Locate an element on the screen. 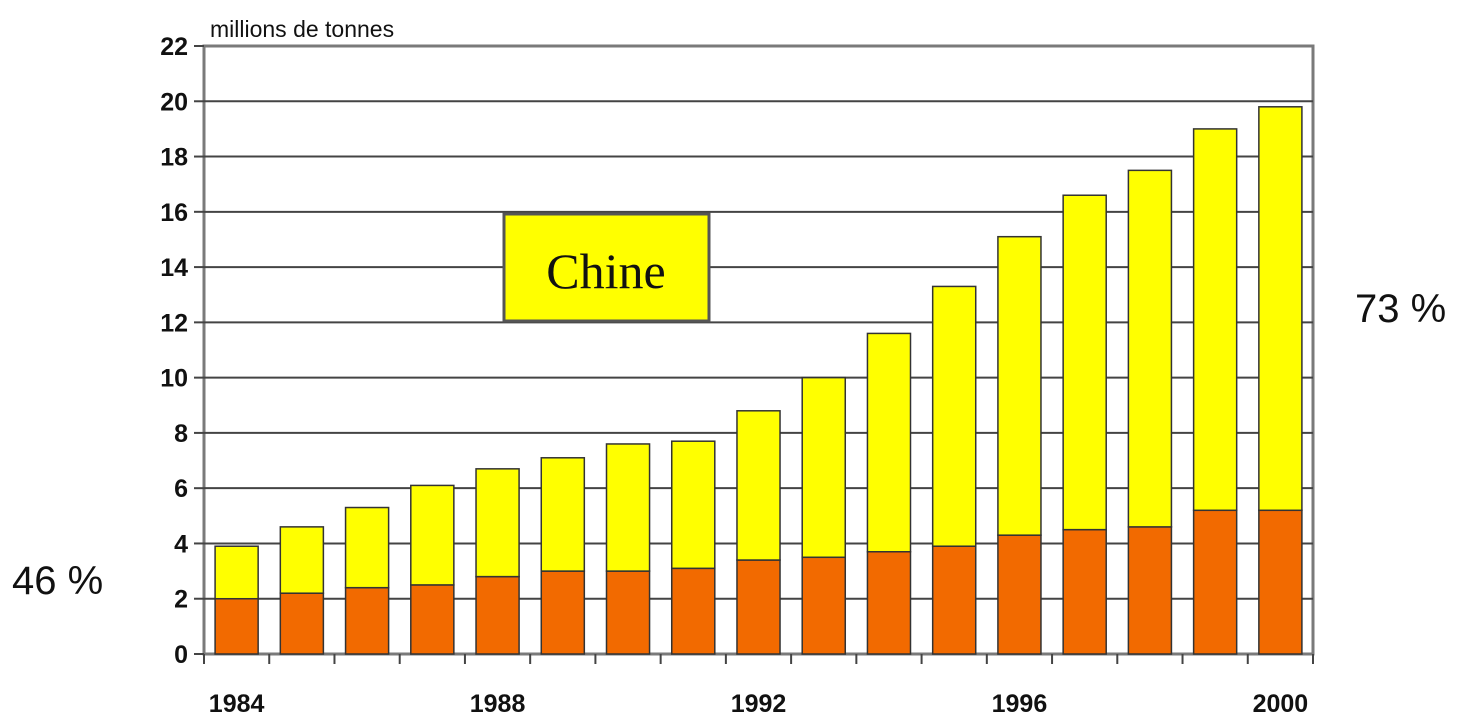 This screenshot has width=1482, height=726. start-percent-label: 46 % is located at coordinates (57, 581).